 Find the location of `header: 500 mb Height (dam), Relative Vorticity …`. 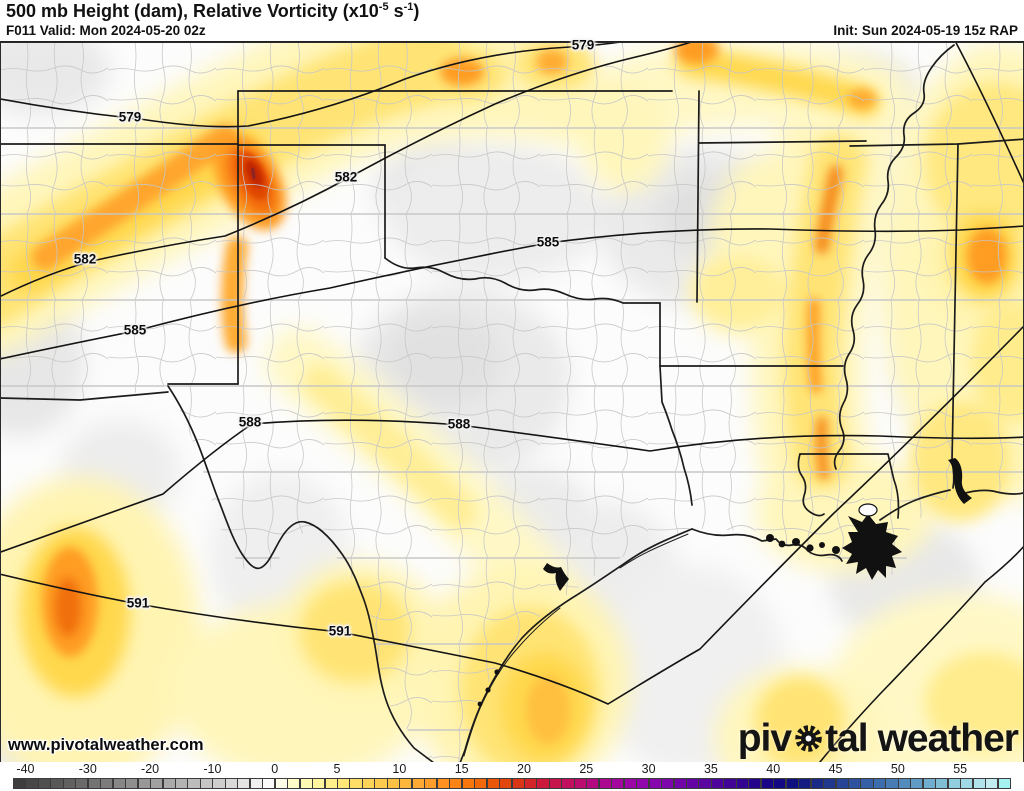

header: 500 mb Height (dam), Relative Vorticity … is located at coordinates (512, 20).